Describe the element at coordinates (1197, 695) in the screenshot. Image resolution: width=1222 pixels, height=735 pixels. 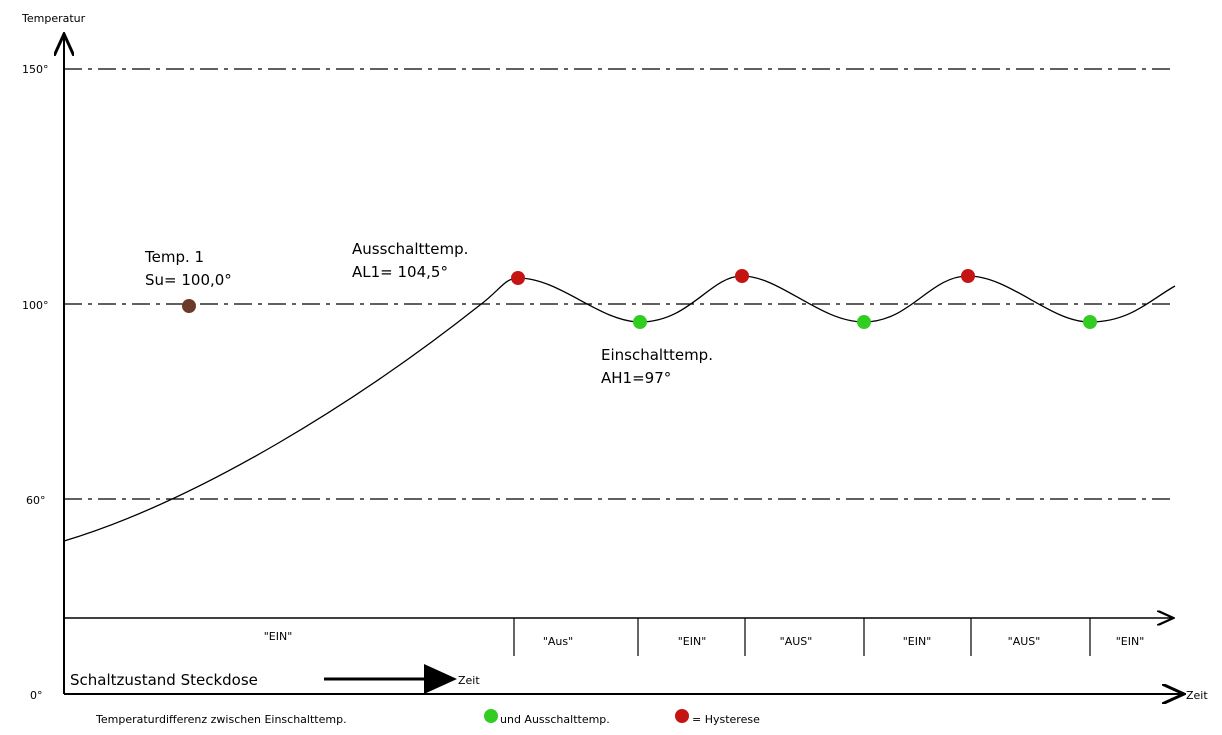
I see `x-axis-title: Zeit` at that location.